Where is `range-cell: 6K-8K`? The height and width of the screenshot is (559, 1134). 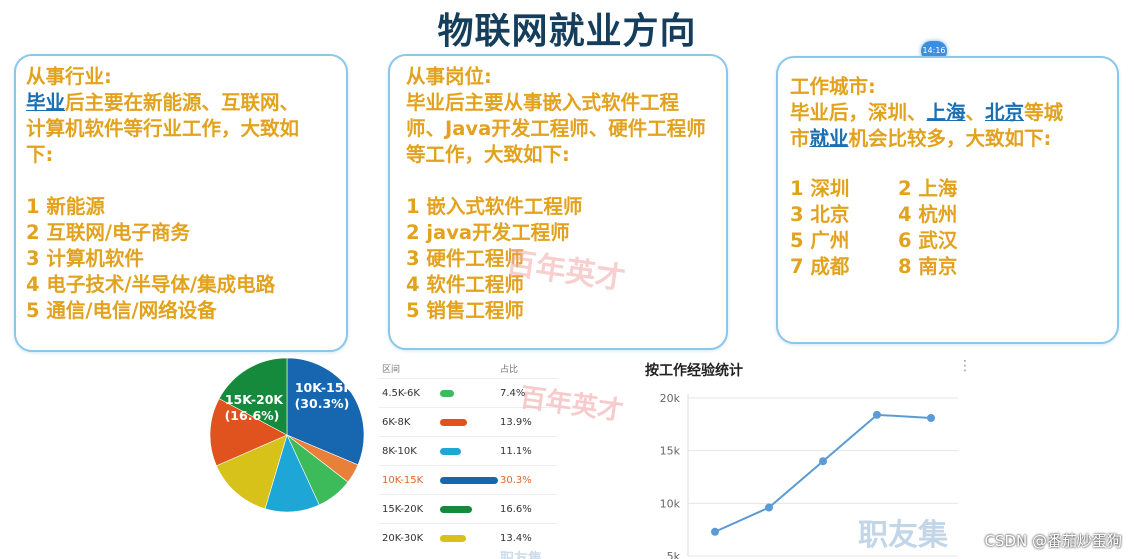 range-cell: 6K-8K is located at coordinates (396, 422).